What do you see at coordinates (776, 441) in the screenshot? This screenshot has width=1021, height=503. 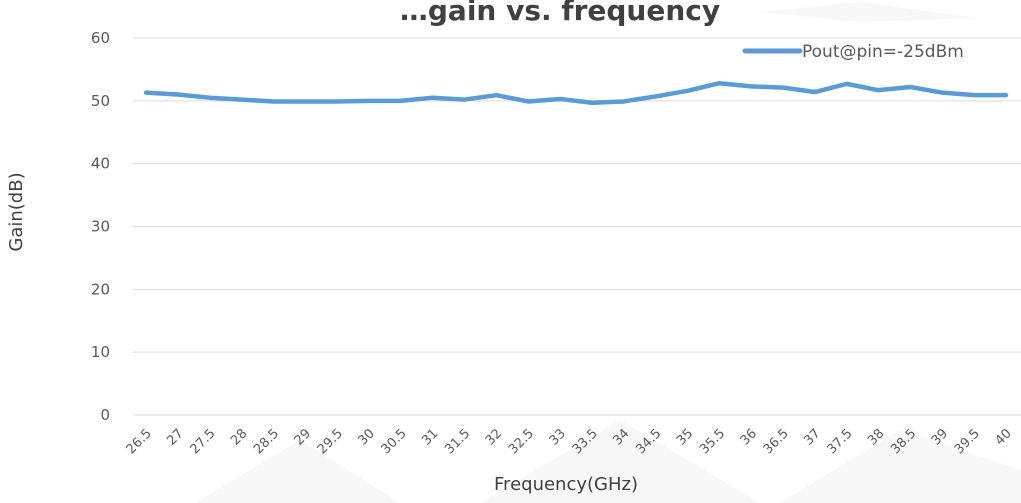 I see `x-tick-label: 36.5` at bounding box center [776, 441].